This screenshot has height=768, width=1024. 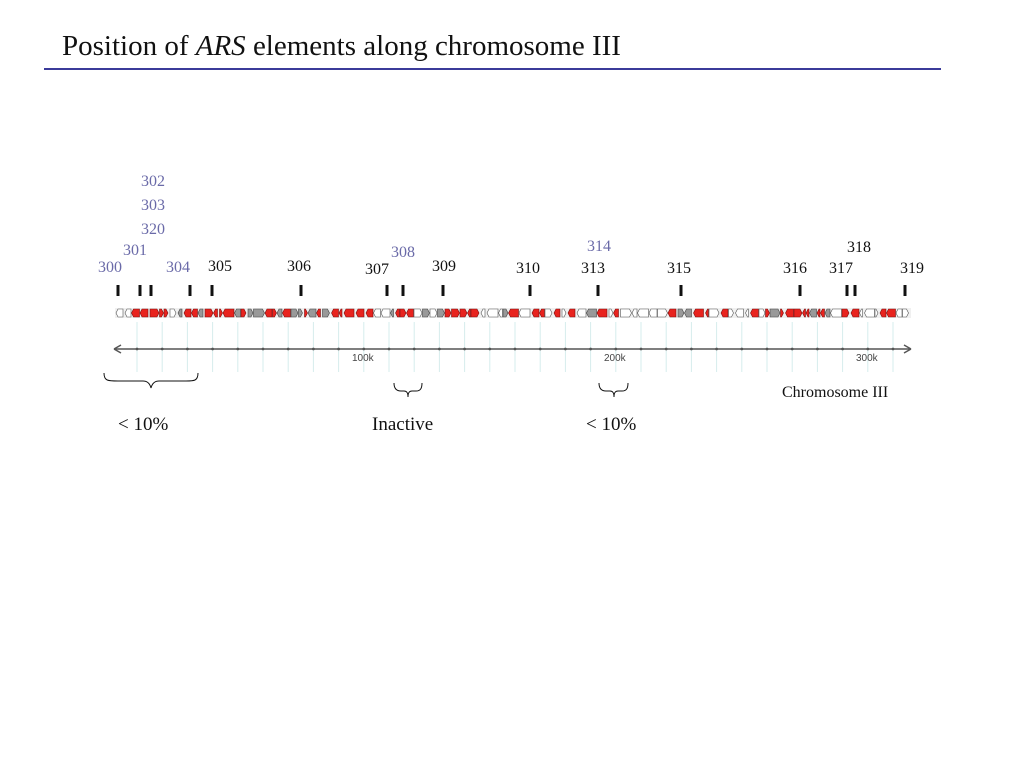 I want to click on axis-tick-200k: 200k, so click(x=615, y=358).